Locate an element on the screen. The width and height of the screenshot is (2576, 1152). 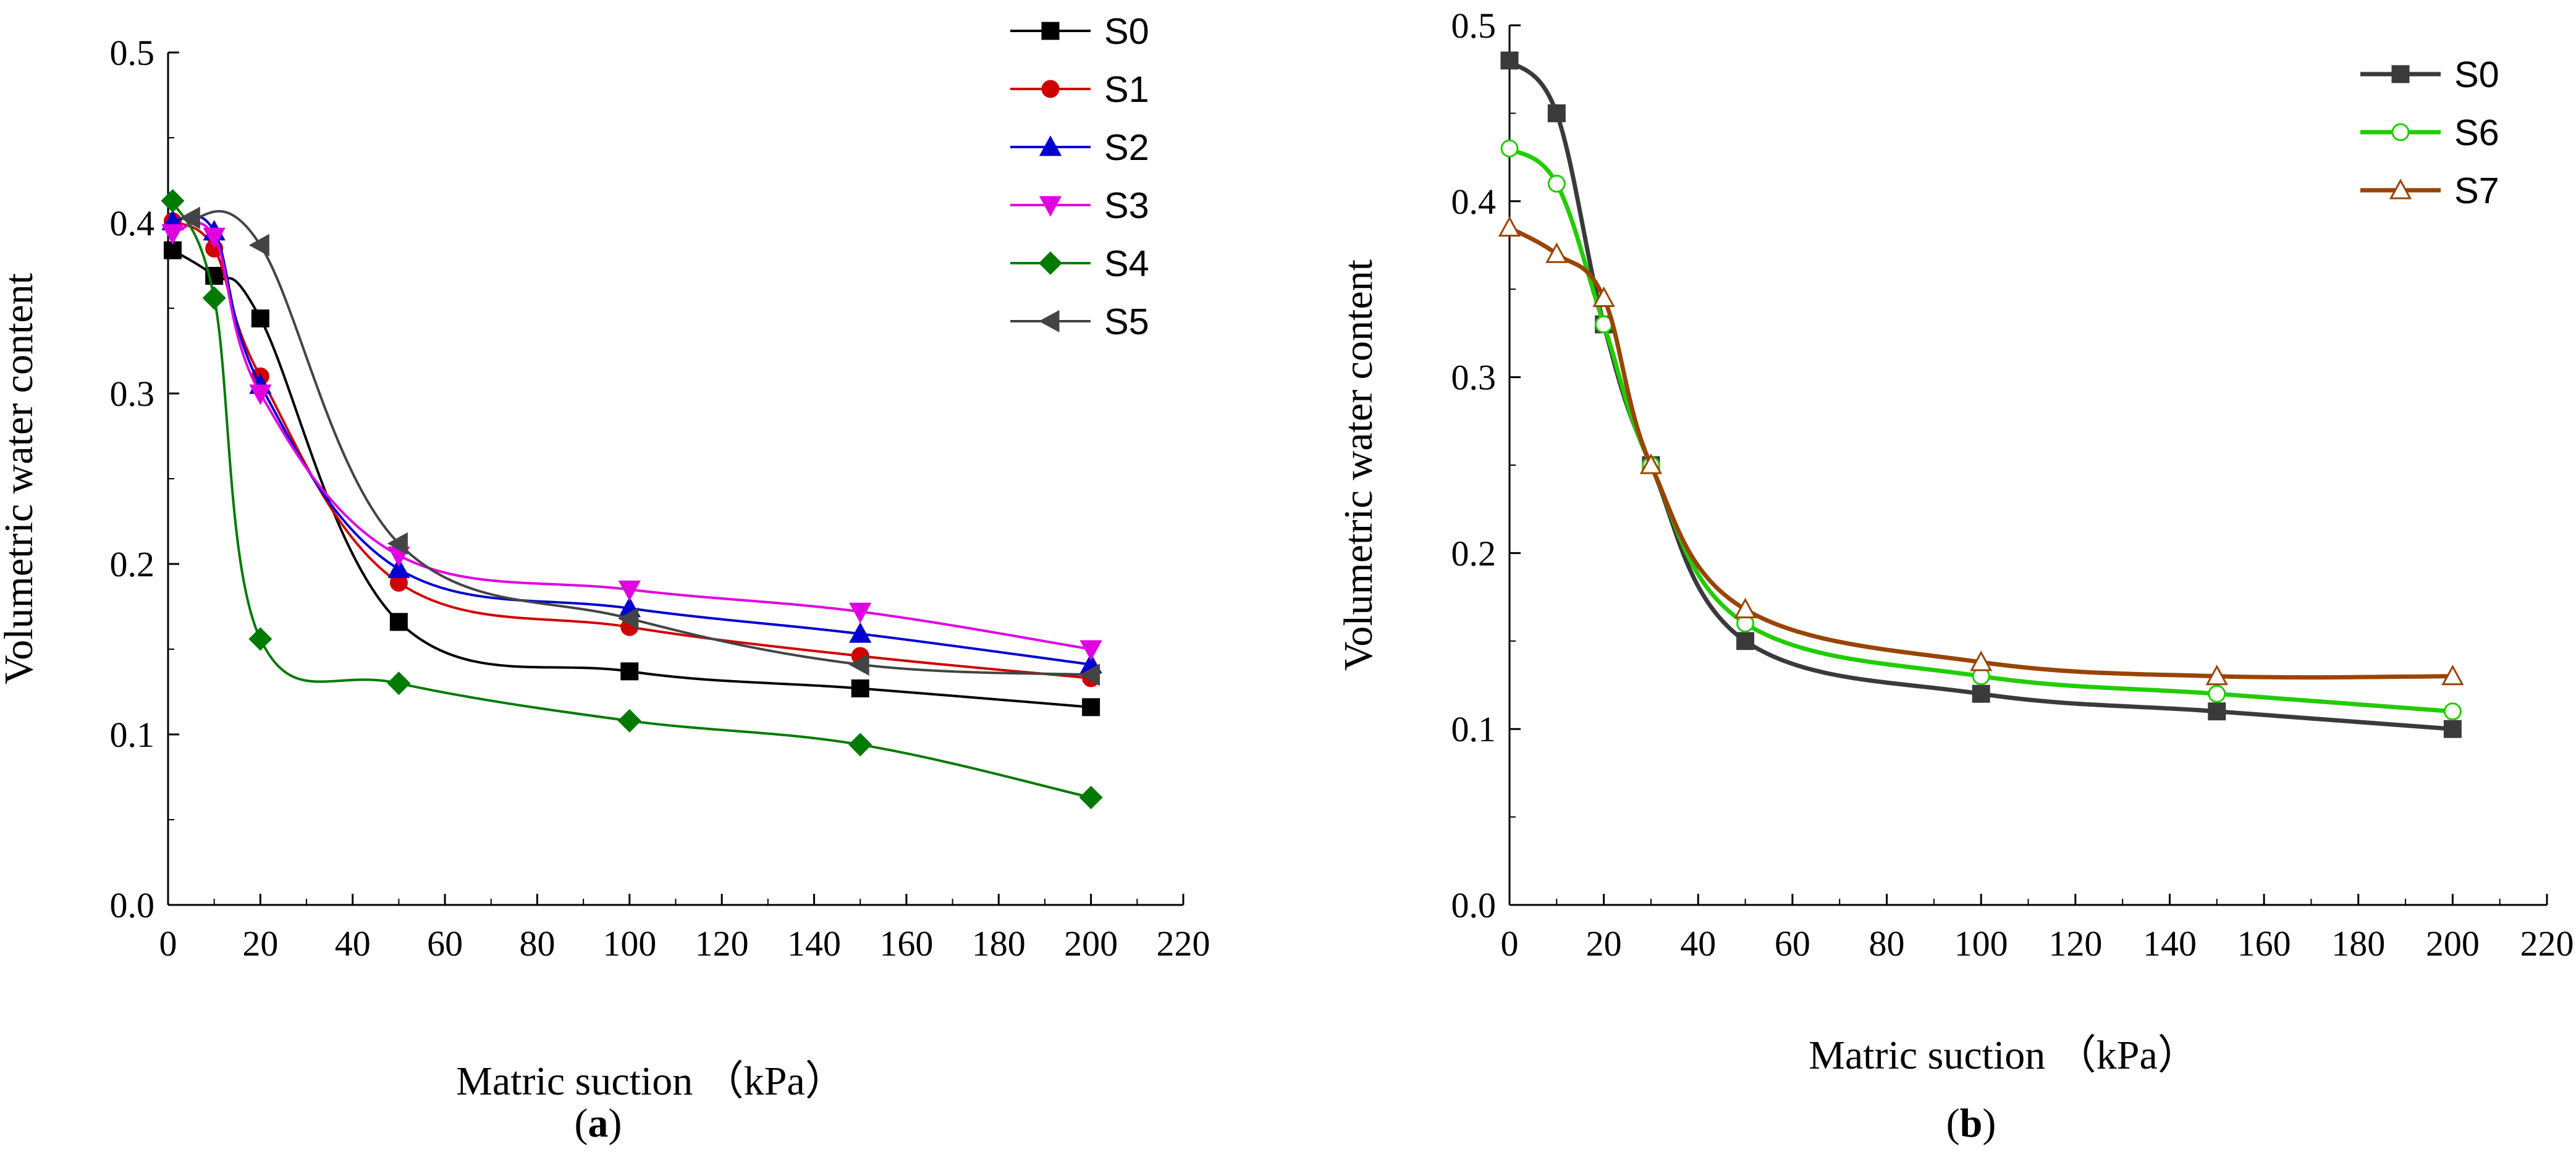
series-S5 is located at coordinates (639, 446).